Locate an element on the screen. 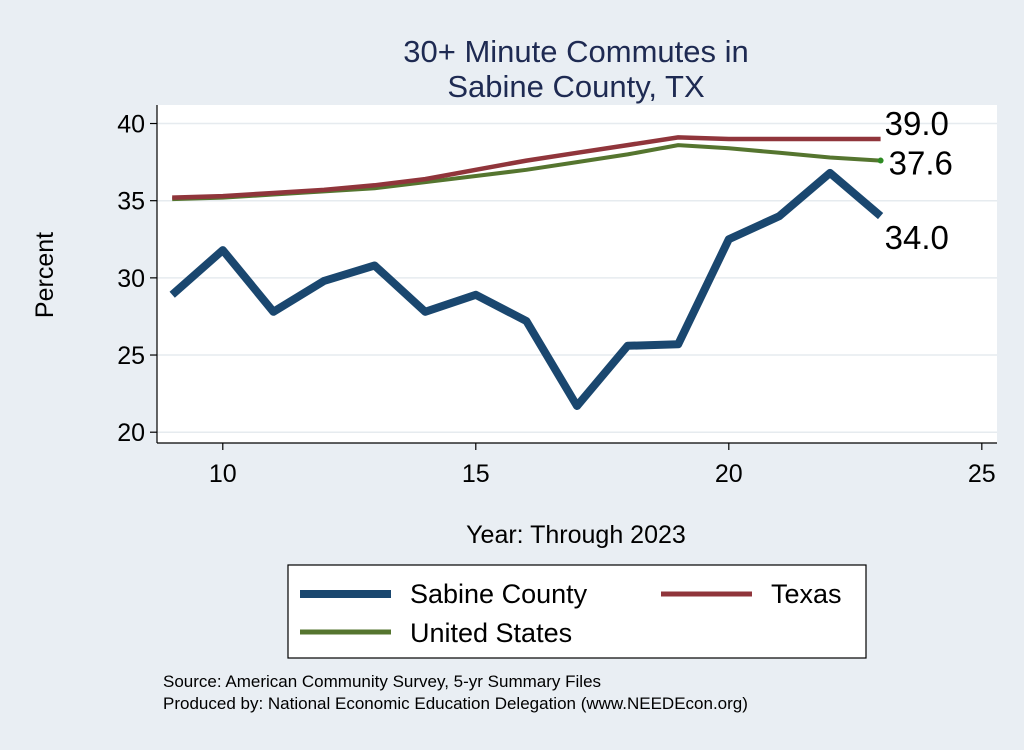 Image resolution: width=1024 pixels, height=750 pixels. y-tick-label-25: 25 is located at coordinates (131, 356).